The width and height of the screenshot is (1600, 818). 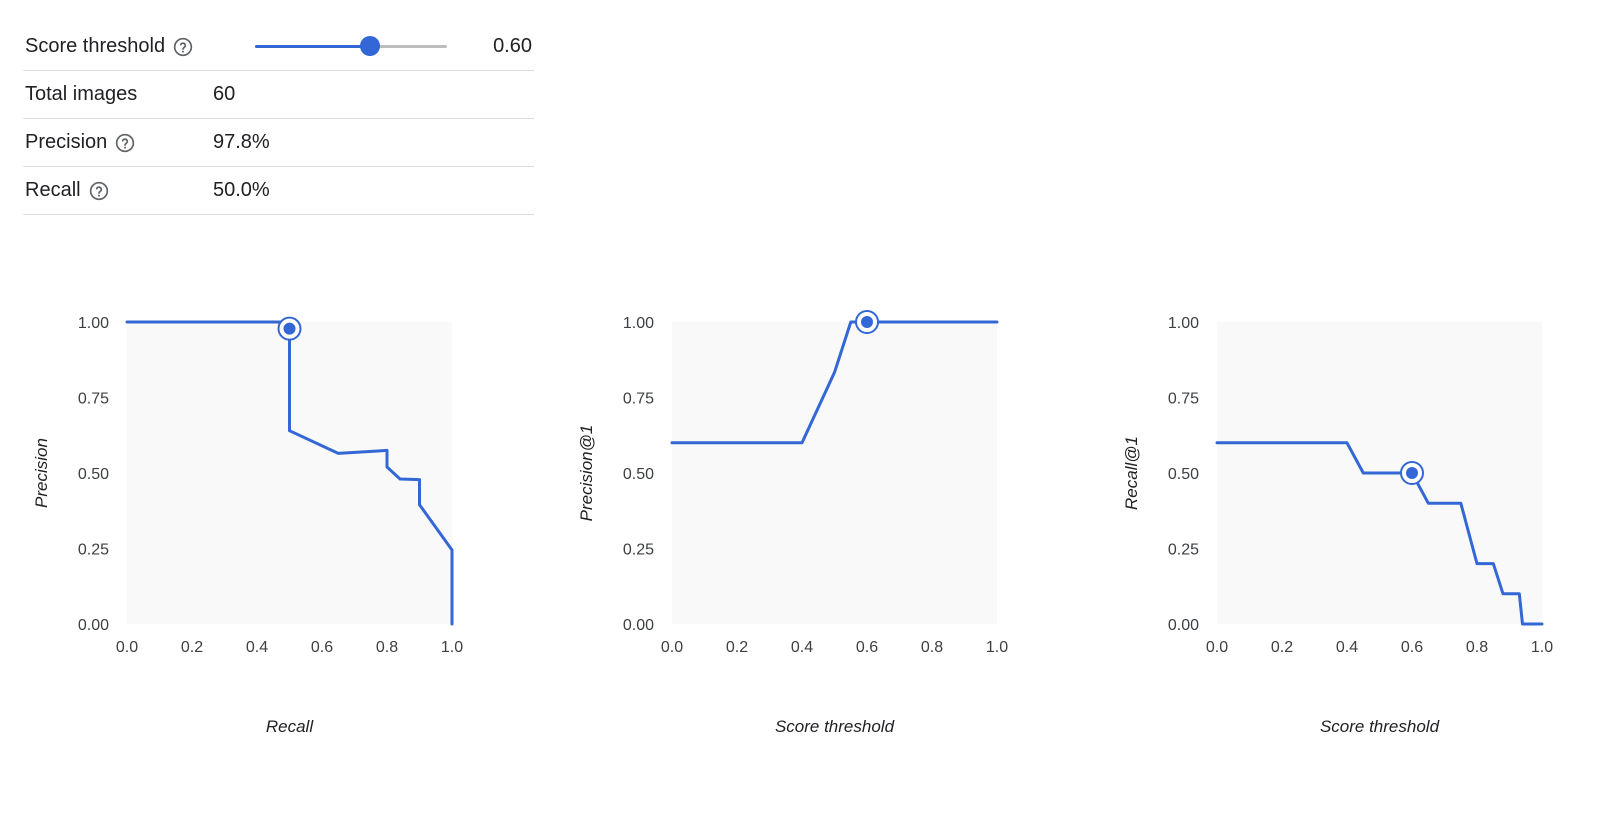 What do you see at coordinates (66, 142) in the screenshot?
I see `precision-label: Precision` at bounding box center [66, 142].